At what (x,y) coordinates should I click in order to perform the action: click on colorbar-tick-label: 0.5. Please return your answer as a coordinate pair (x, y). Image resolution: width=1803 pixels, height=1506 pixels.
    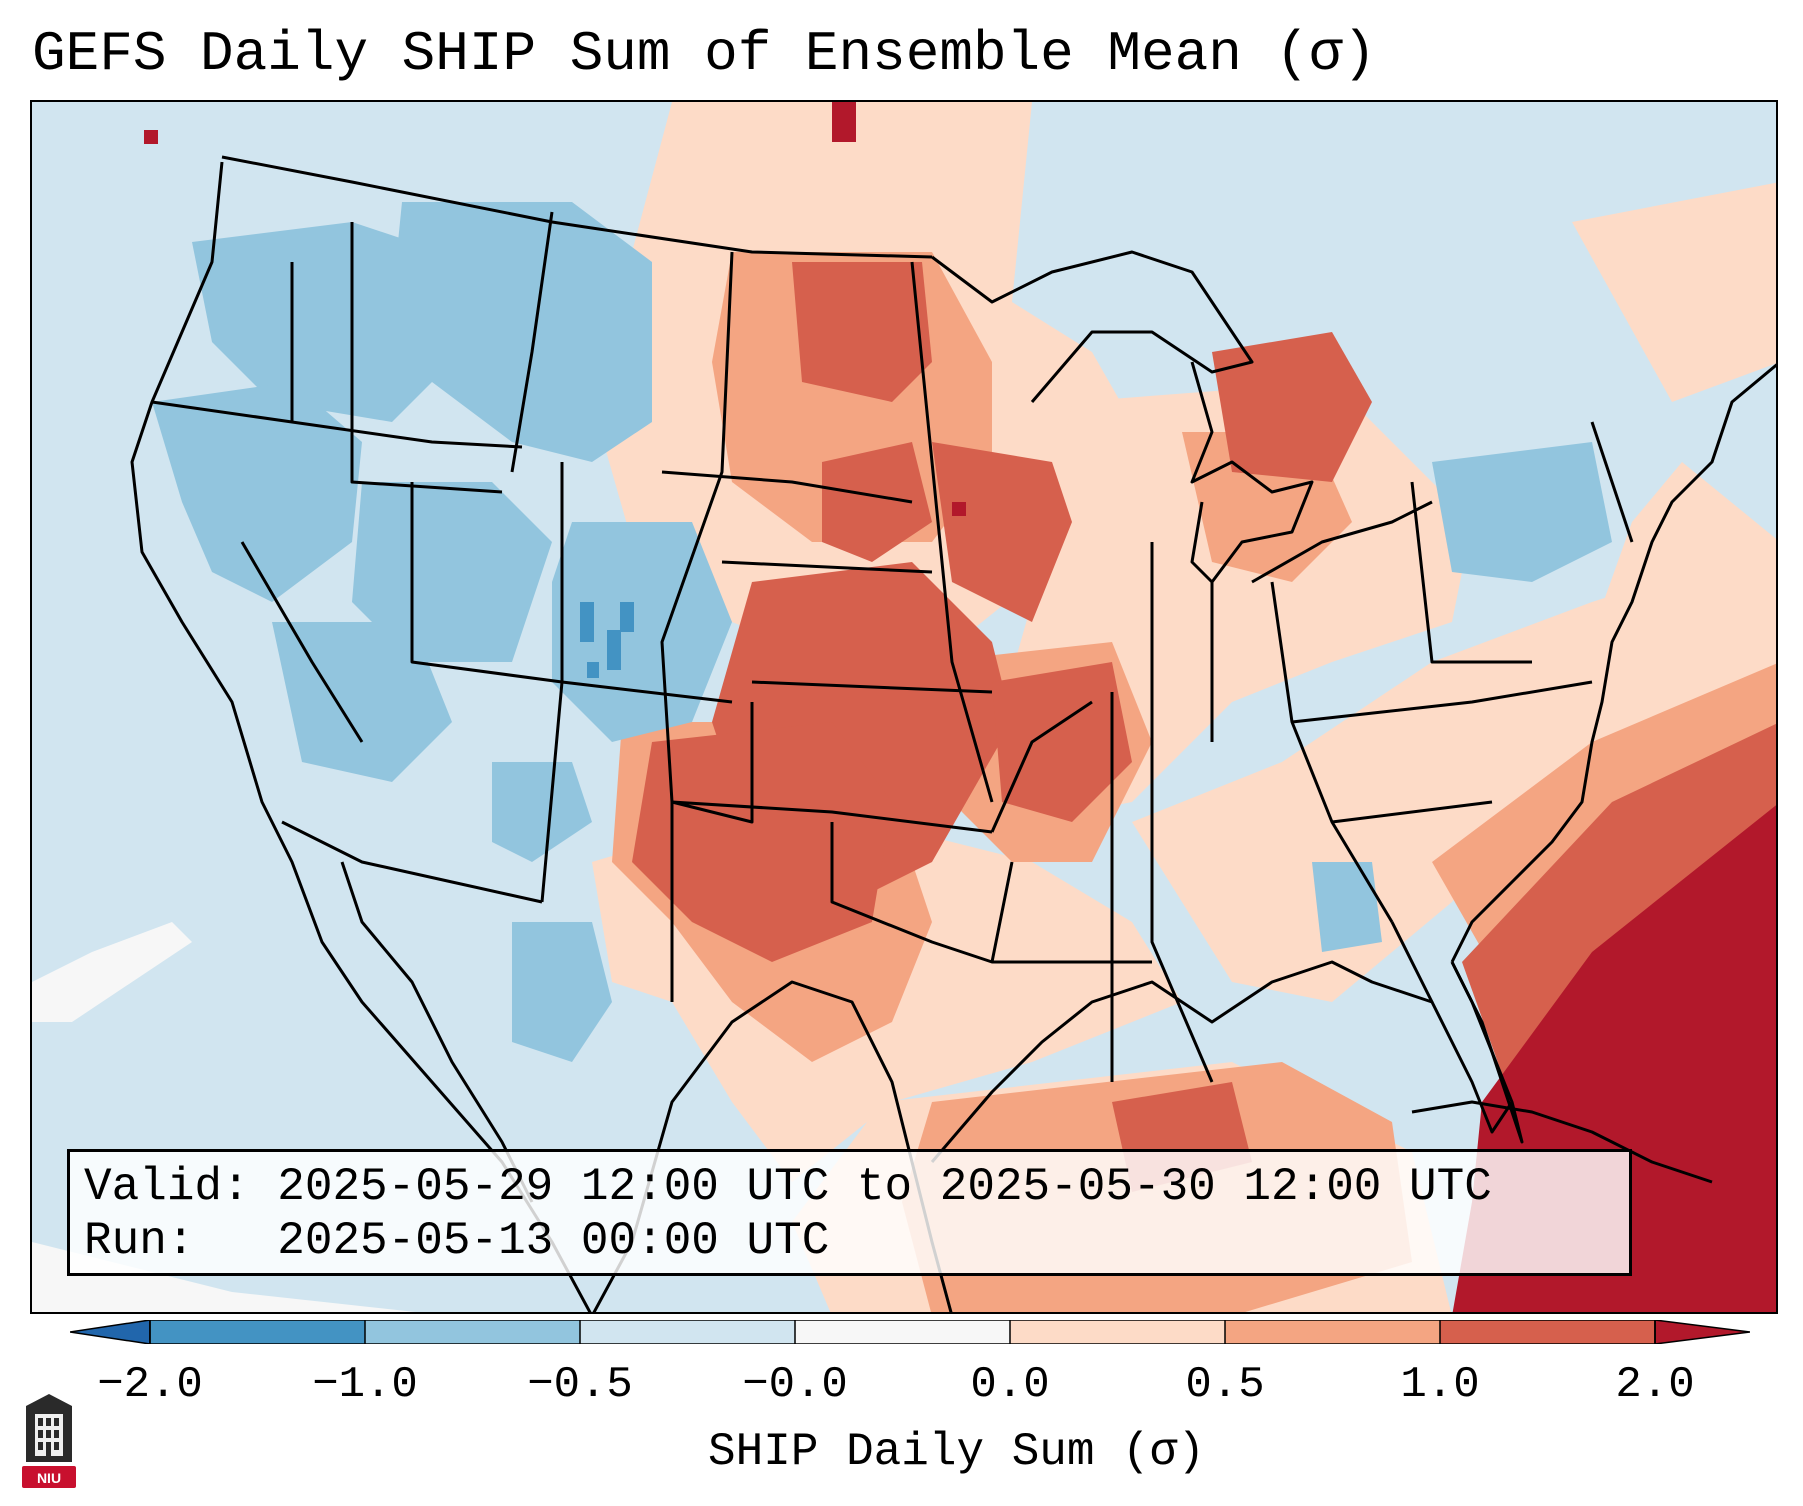
    Looking at the image, I should click on (1225, 1385).